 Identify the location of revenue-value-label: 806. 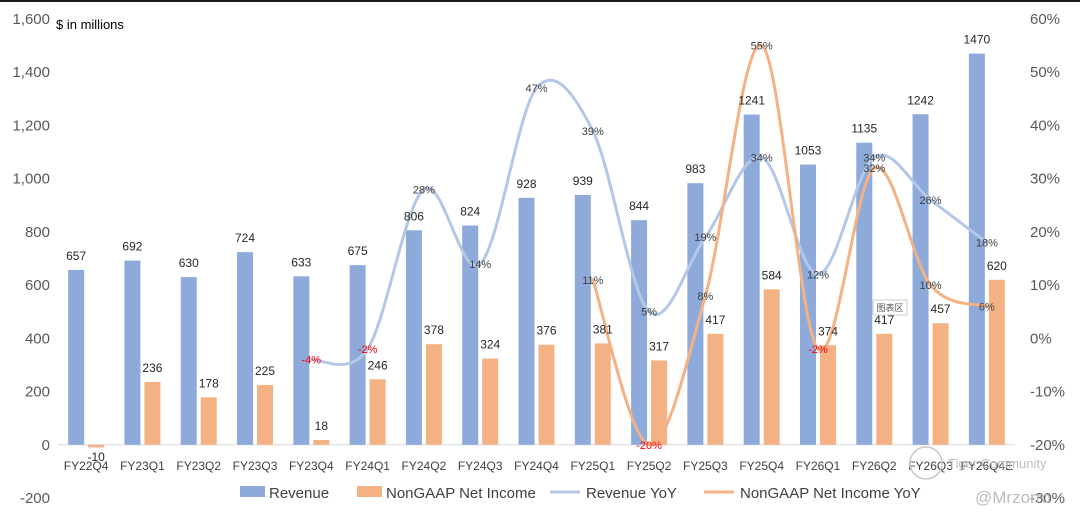
(414, 216).